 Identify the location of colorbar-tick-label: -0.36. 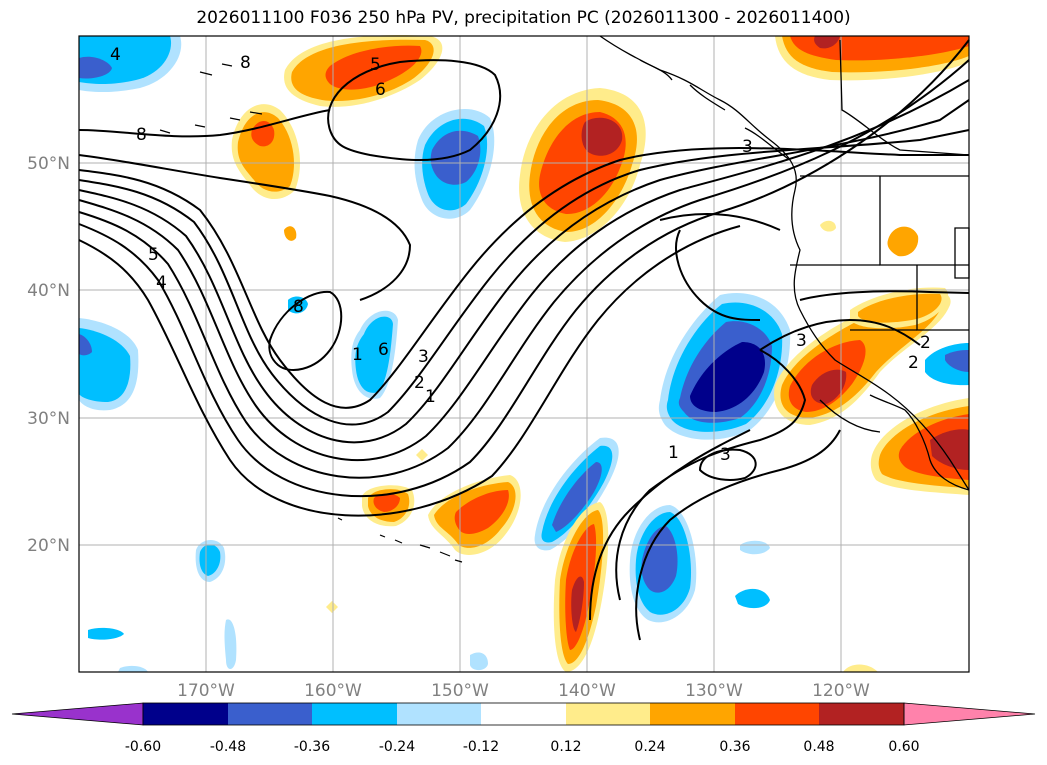
(312, 747).